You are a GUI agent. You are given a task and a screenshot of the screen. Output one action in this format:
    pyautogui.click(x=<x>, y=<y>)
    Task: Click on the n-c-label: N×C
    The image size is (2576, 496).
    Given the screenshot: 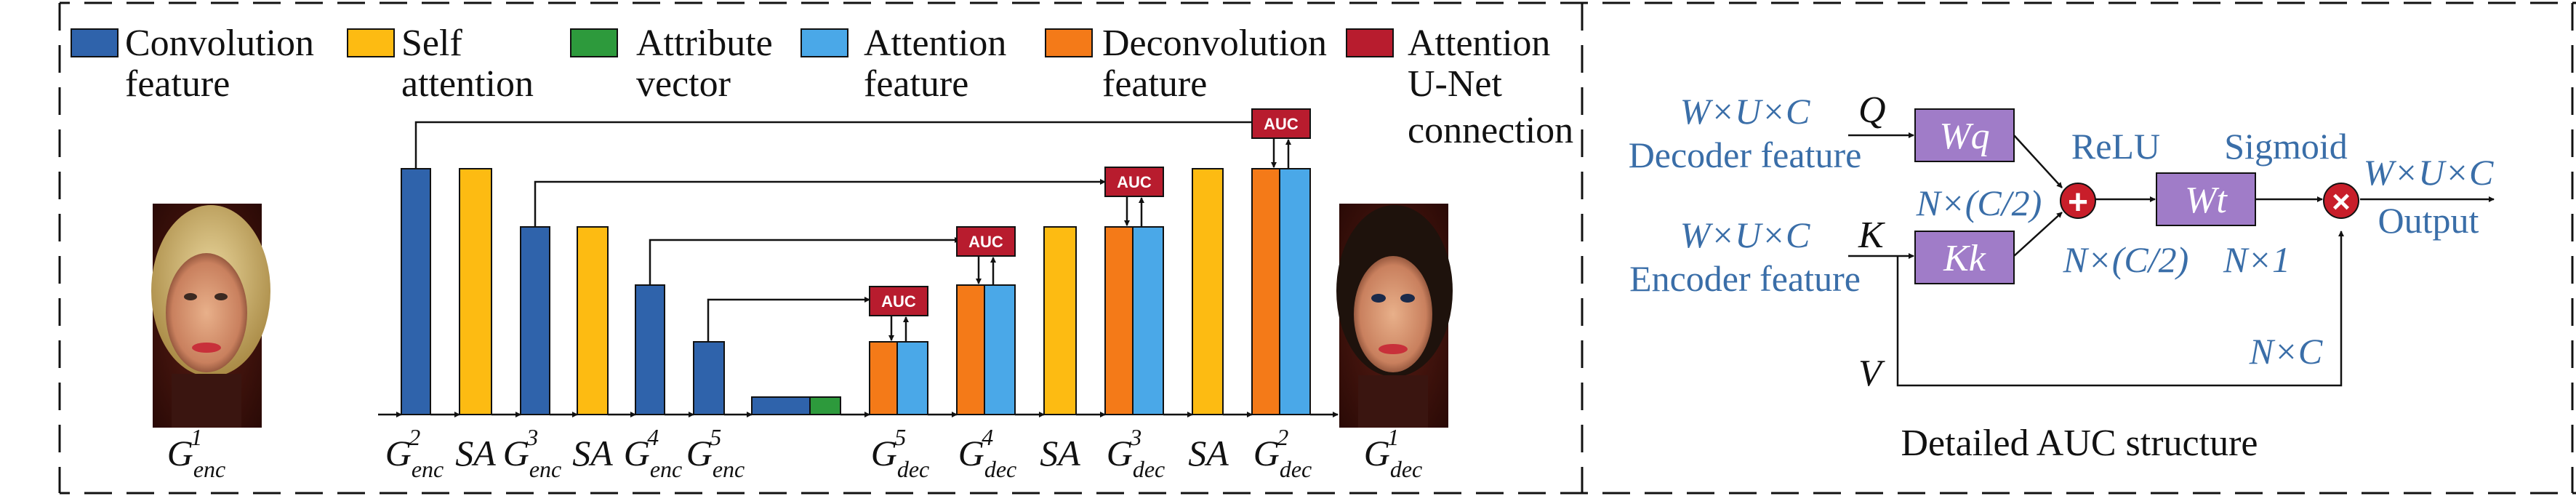 What is the action you would take?
    pyautogui.click(x=2286, y=351)
    